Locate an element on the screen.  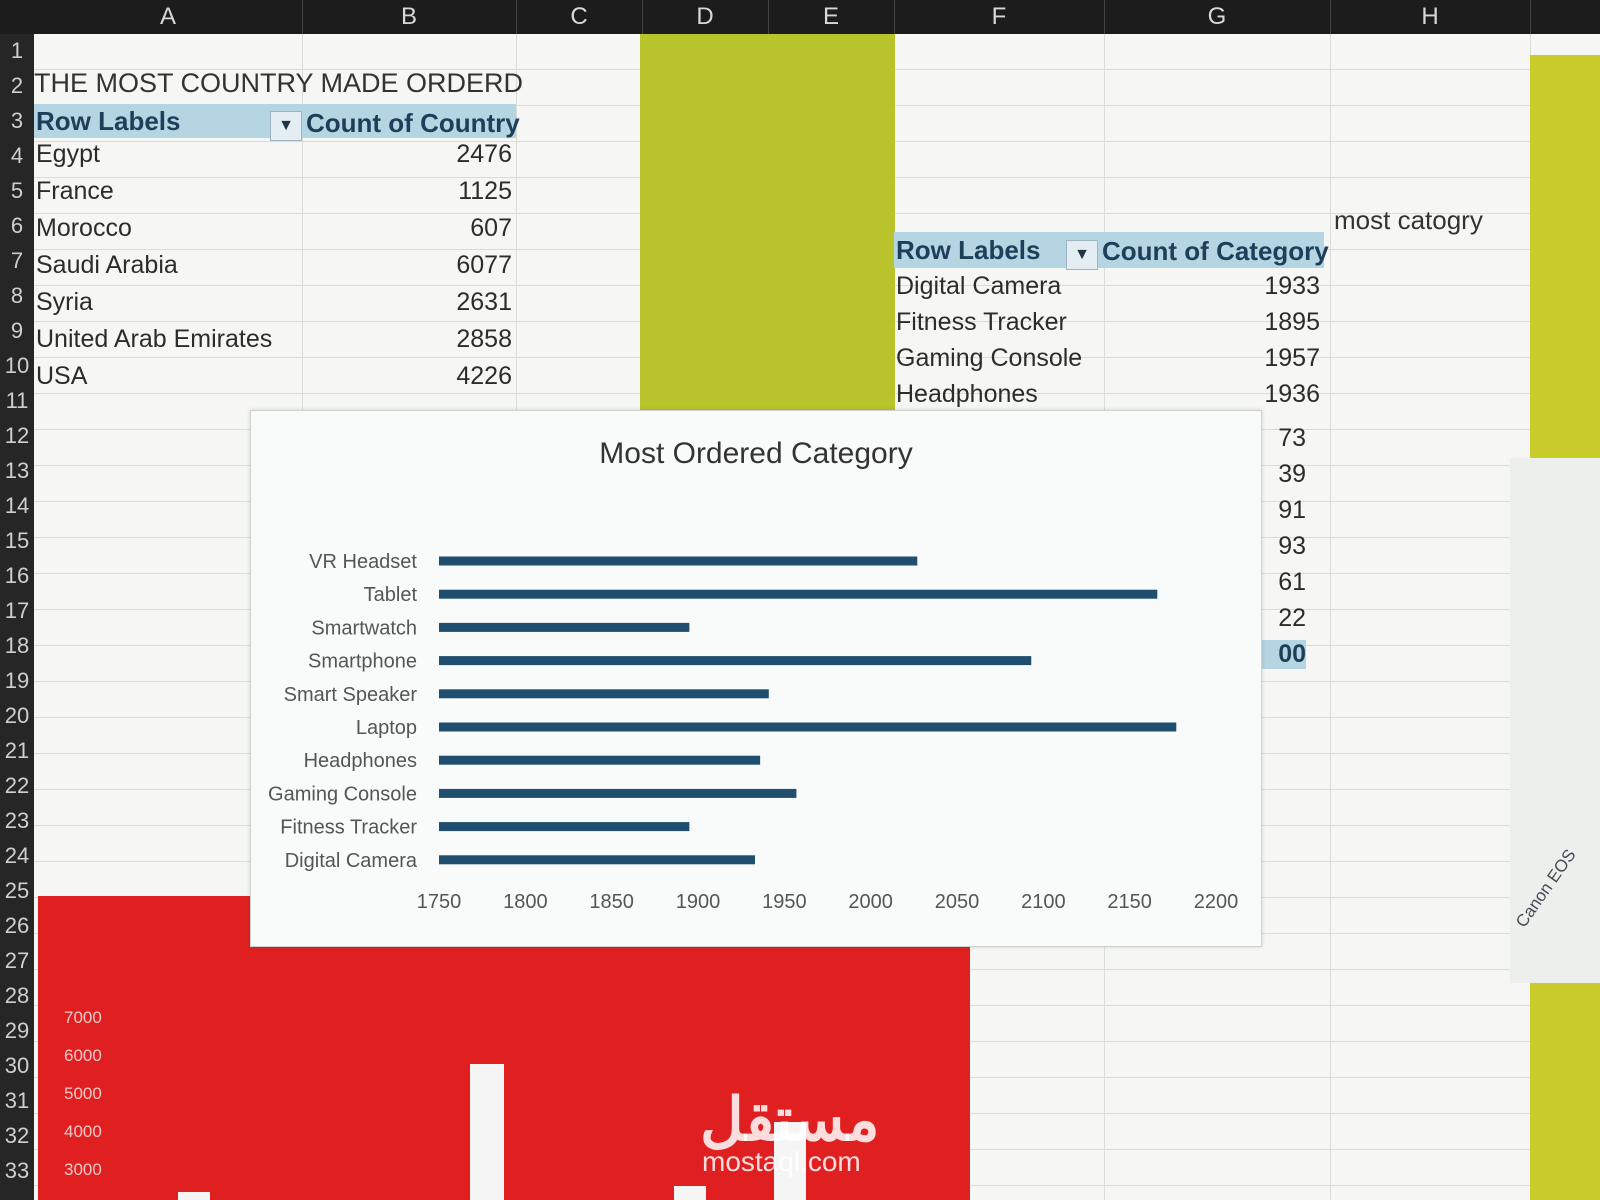
row-header-23: 23 is located at coordinates (17, 820).